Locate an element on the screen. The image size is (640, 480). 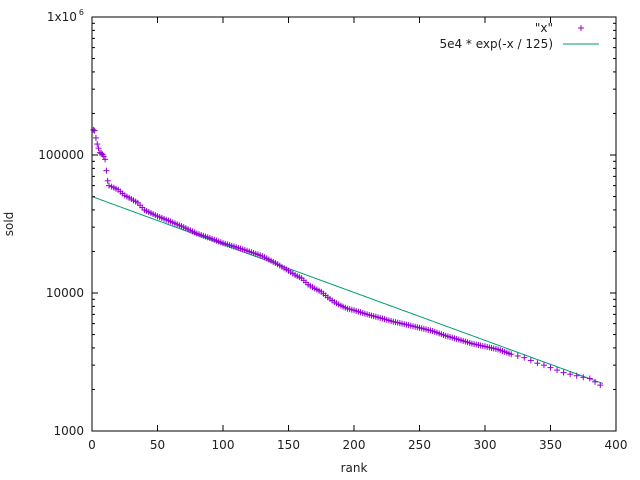
x-tick-labels: 0 50 100 150 200 250 300 350 400 is located at coordinates (357, 445).